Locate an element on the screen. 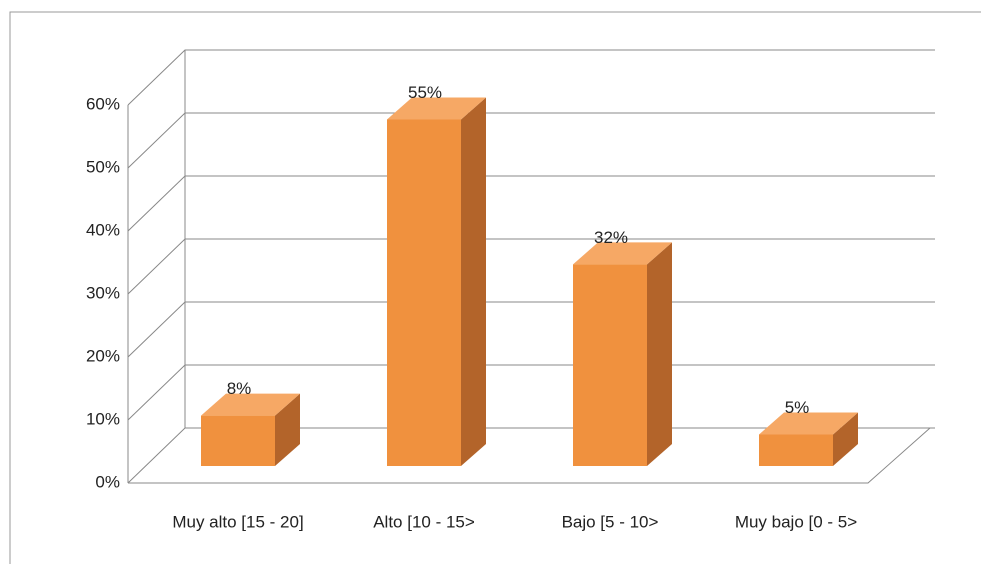  y-tick-label: 30% is located at coordinates (103, 292).